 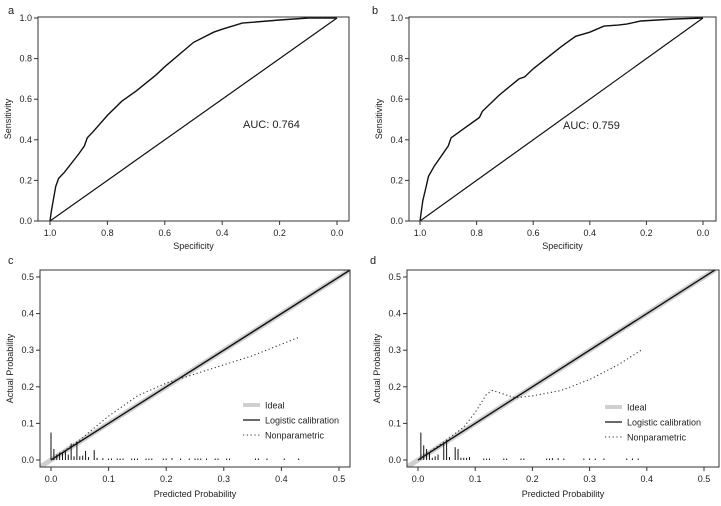 What do you see at coordinates (11, 11) in the screenshot?
I see `panel-label: a` at bounding box center [11, 11].